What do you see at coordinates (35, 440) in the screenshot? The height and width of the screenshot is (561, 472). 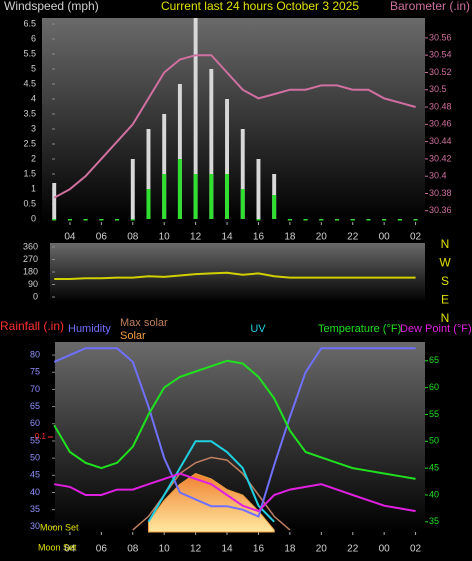 I see `y-tick-label: 55` at bounding box center [35, 440].